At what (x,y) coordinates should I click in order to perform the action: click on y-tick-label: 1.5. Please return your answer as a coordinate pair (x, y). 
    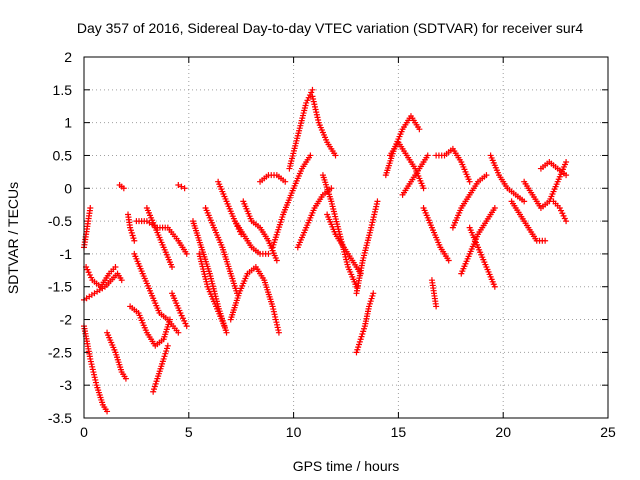
    Looking at the image, I should click on (63, 90).